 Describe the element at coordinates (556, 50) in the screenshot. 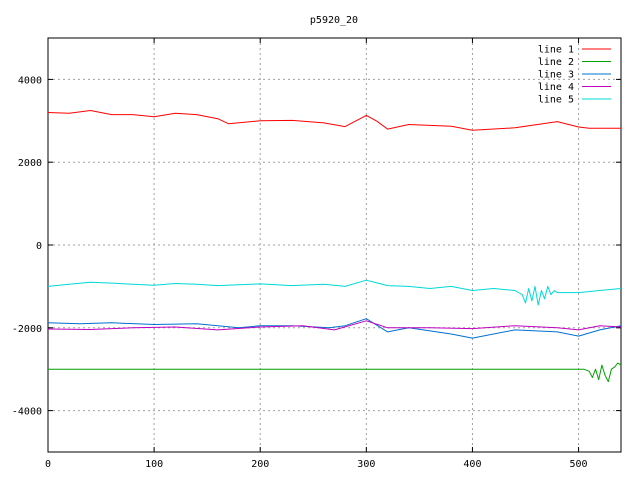

I see `legend-label-1: line 1` at that location.